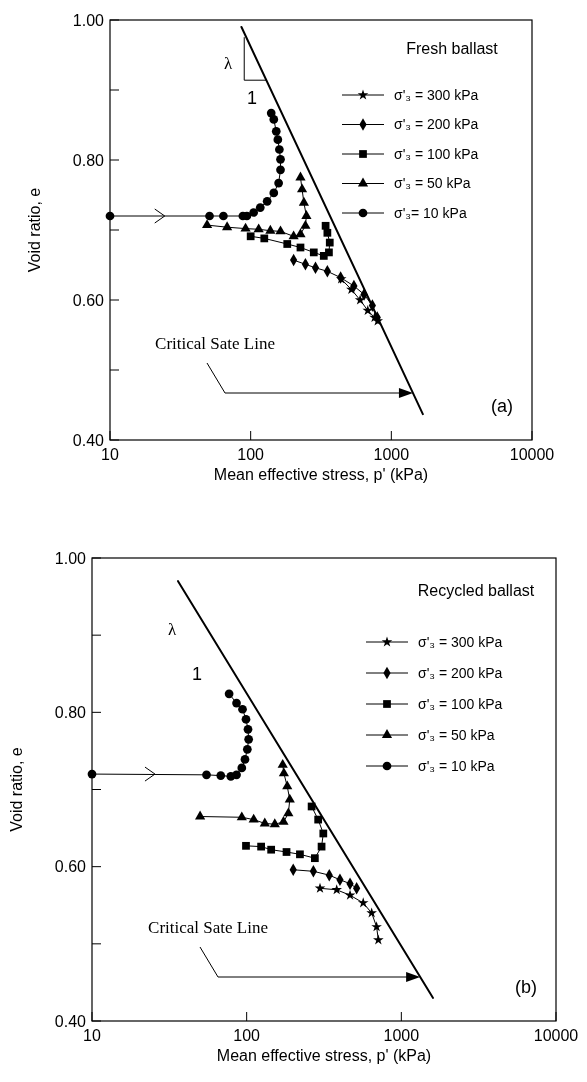 Image resolution: width=587 pixels, height=1082 pixels. I want to click on annotation: (a), so click(502, 406).